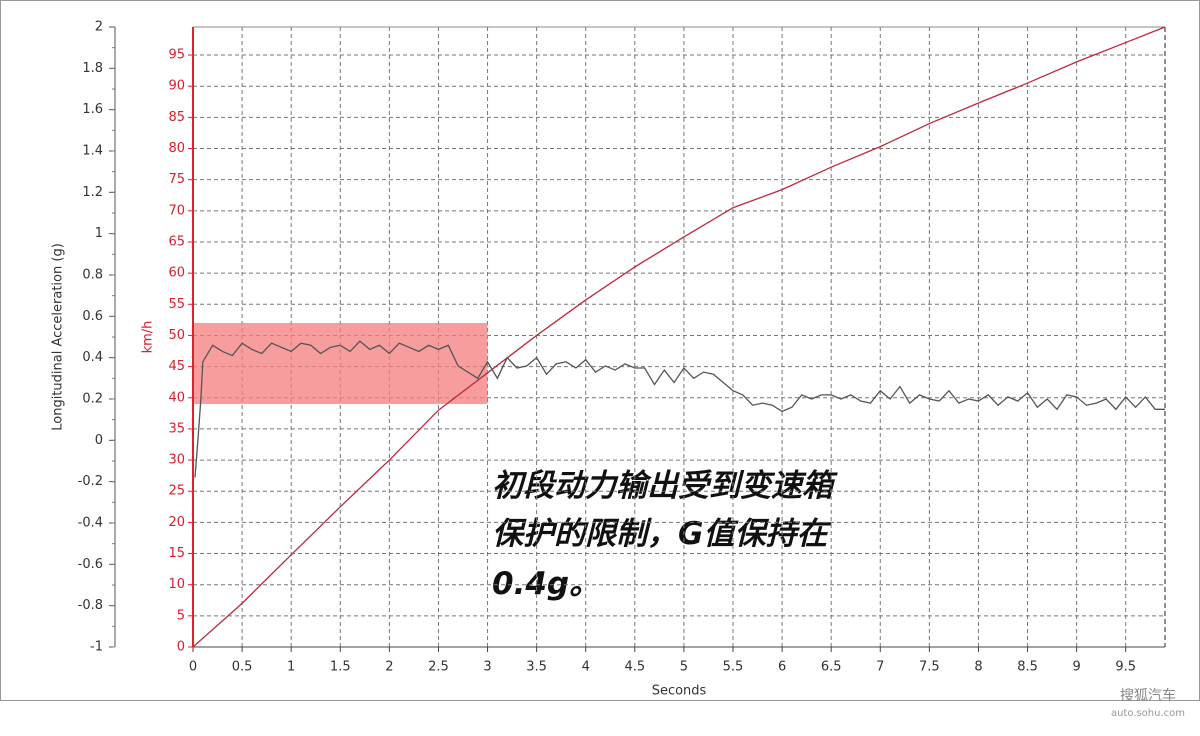 The image size is (1200, 736). I want to click on y2-tick-label: 5, so click(181, 615).